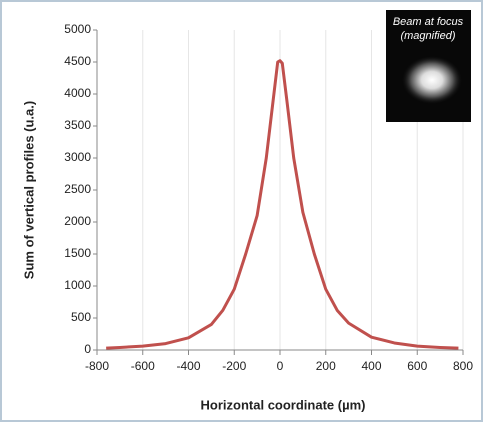 The width and height of the screenshot is (483, 422). Describe the element at coordinates (326, 366) in the screenshot. I see `x-tick-label: 200` at that location.